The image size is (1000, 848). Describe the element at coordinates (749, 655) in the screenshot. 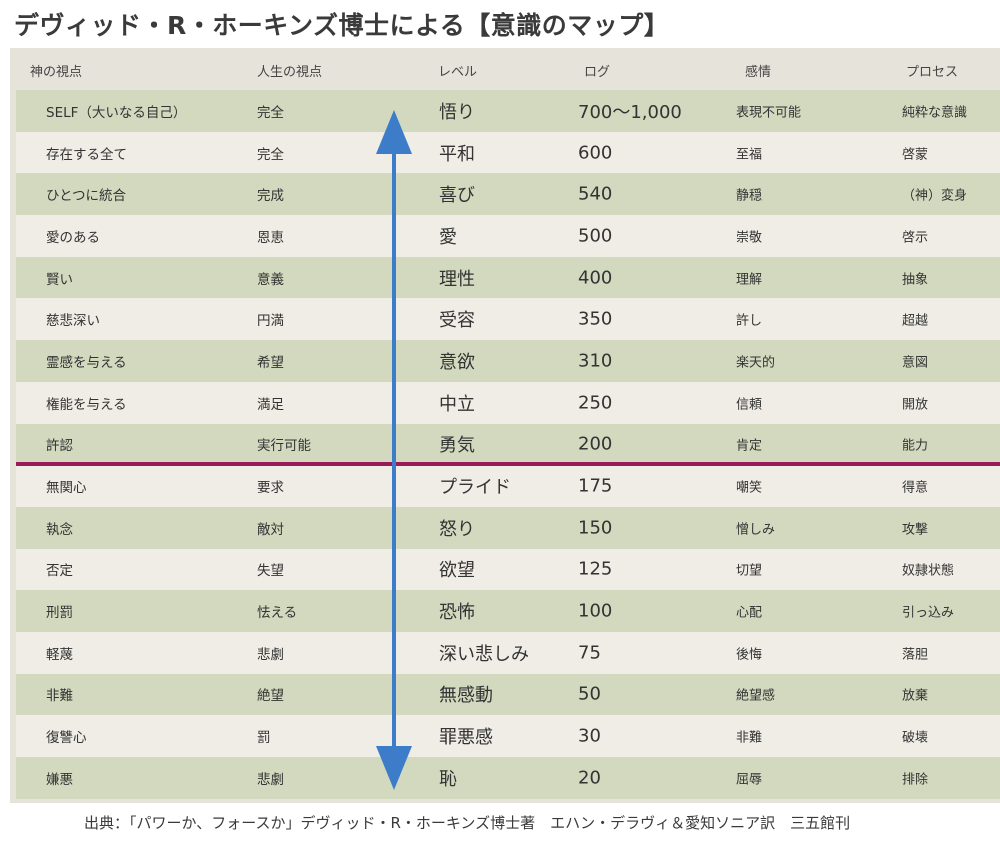

I see `cell-emotion: 後悔` at that location.